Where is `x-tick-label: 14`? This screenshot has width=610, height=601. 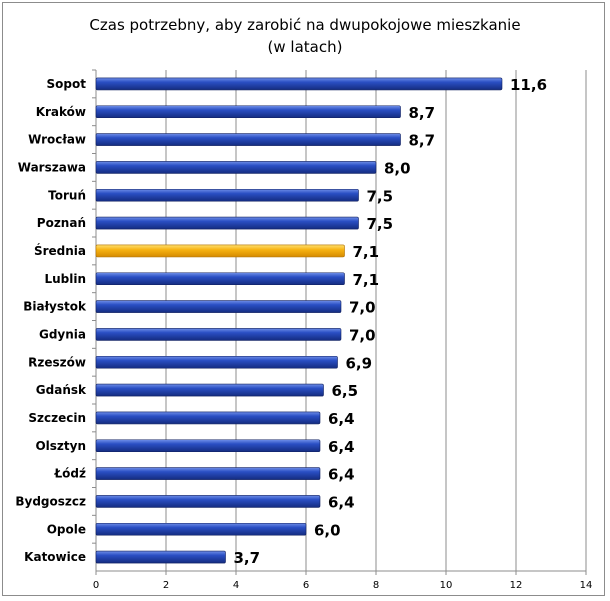 x-tick-label: 14 is located at coordinates (586, 585).